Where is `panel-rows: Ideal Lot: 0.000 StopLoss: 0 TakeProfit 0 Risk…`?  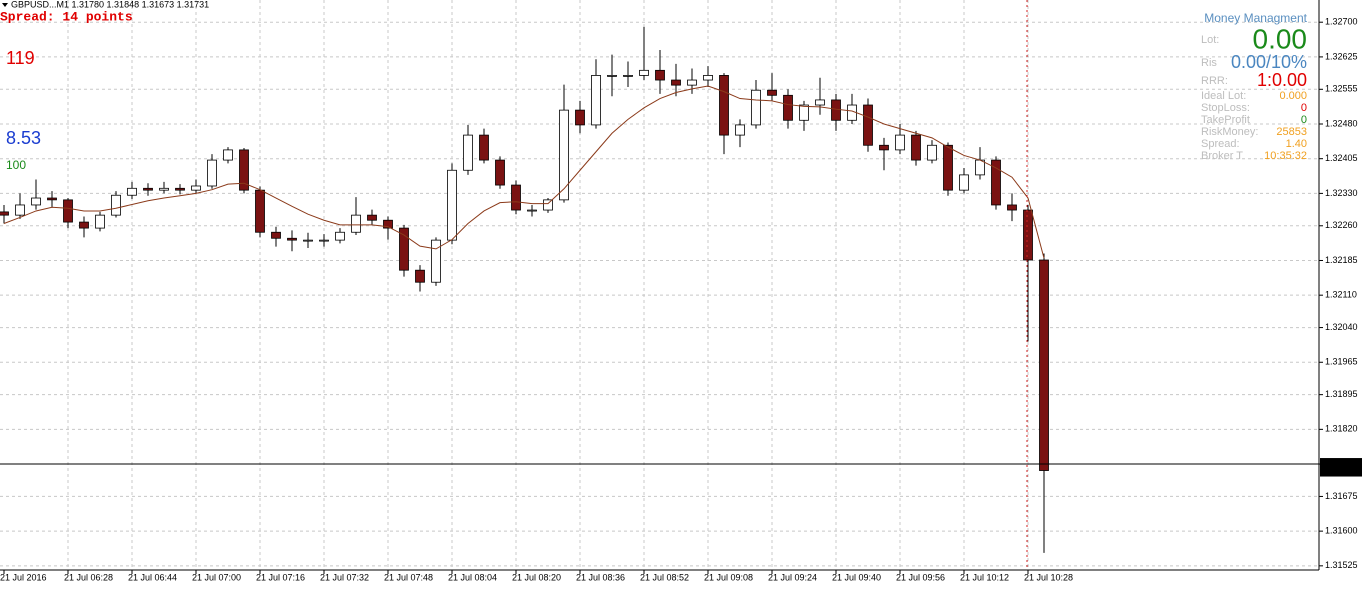 panel-rows: Ideal Lot: 0.000 StopLoss: 0 TakeProfit 0 Risk… is located at coordinates (1254, 126).